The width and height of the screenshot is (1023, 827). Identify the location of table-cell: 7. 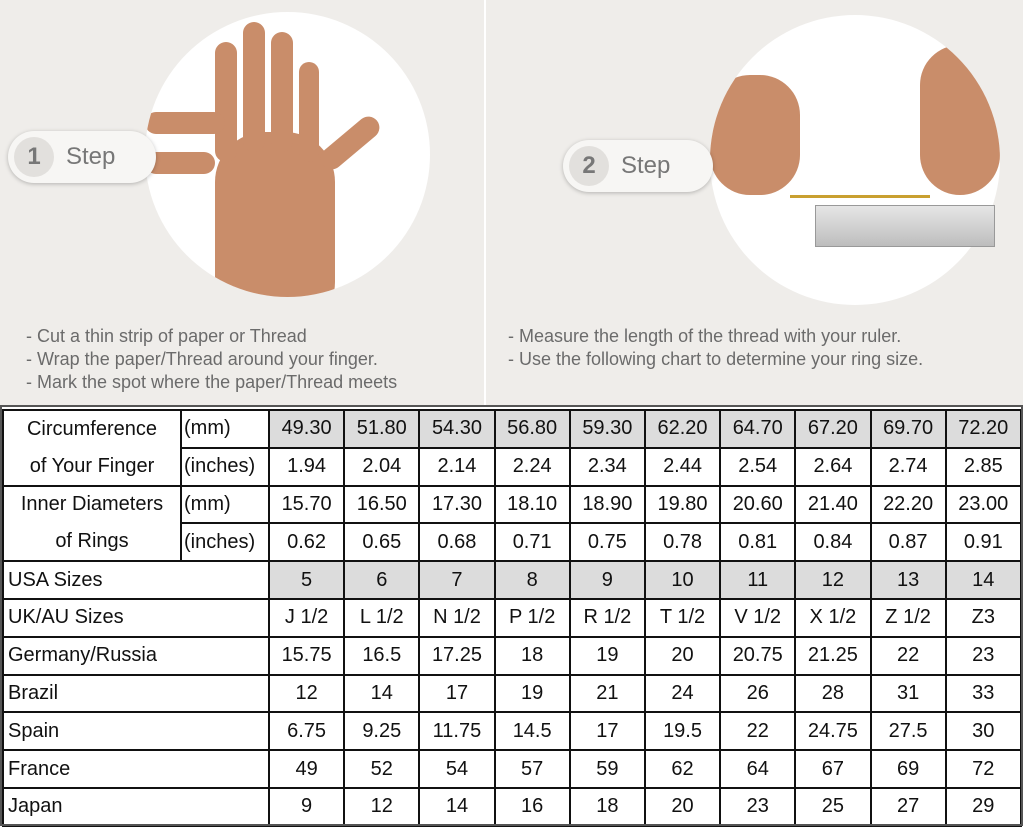
(457, 580).